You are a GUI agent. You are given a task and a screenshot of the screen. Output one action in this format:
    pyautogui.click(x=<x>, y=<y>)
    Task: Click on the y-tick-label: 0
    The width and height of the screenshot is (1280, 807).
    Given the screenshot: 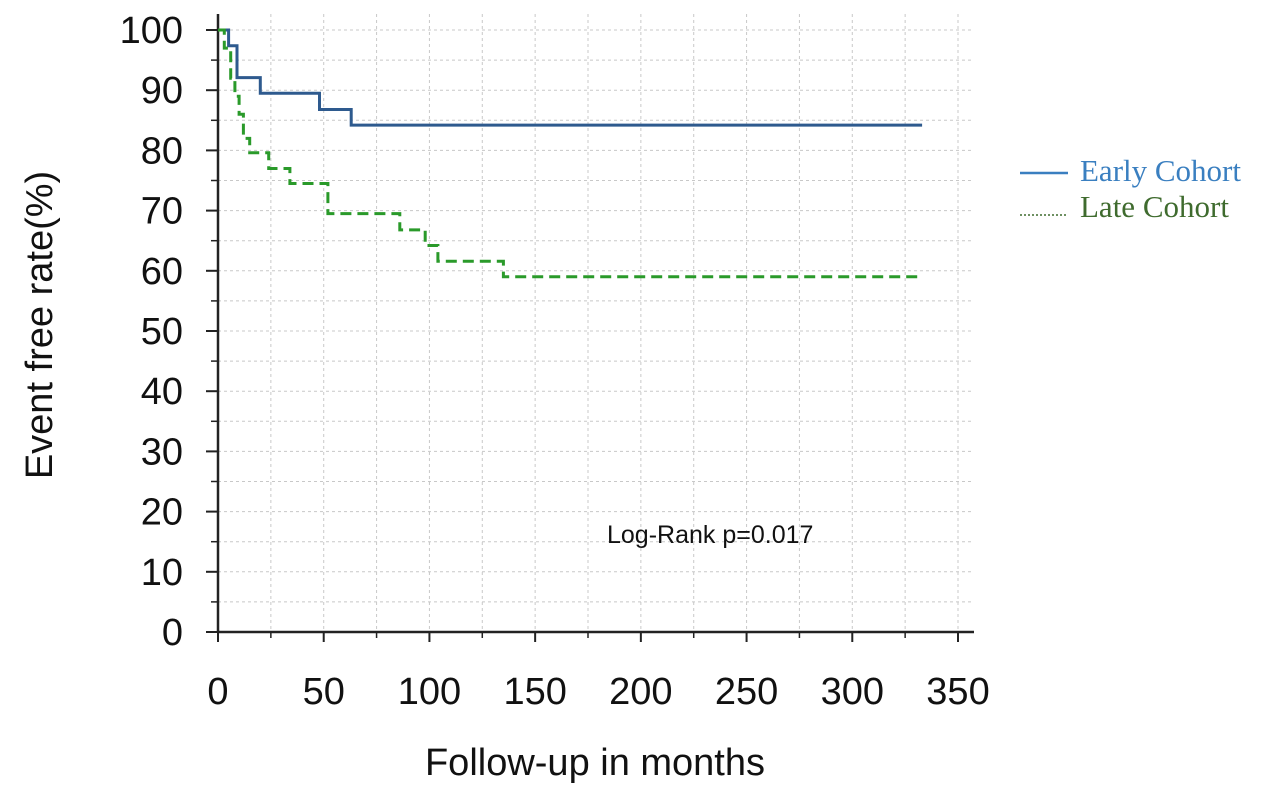 What is the action you would take?
    pyautogui.click(x=172, y=633)
    